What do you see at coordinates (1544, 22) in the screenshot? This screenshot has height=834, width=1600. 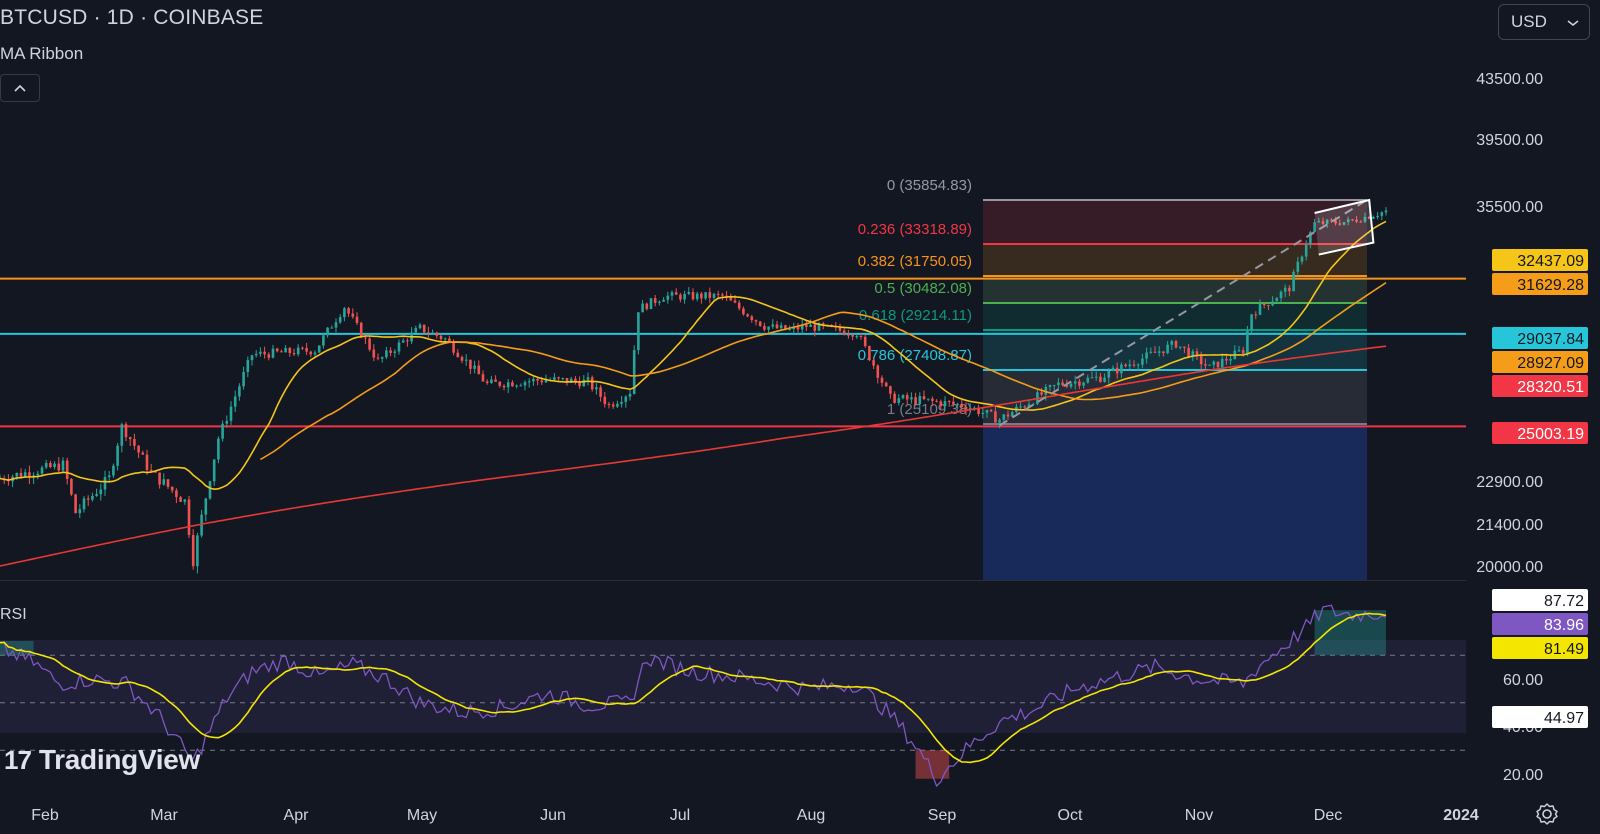 I see `currency-select: USD` at bounding box center [1544, 22].